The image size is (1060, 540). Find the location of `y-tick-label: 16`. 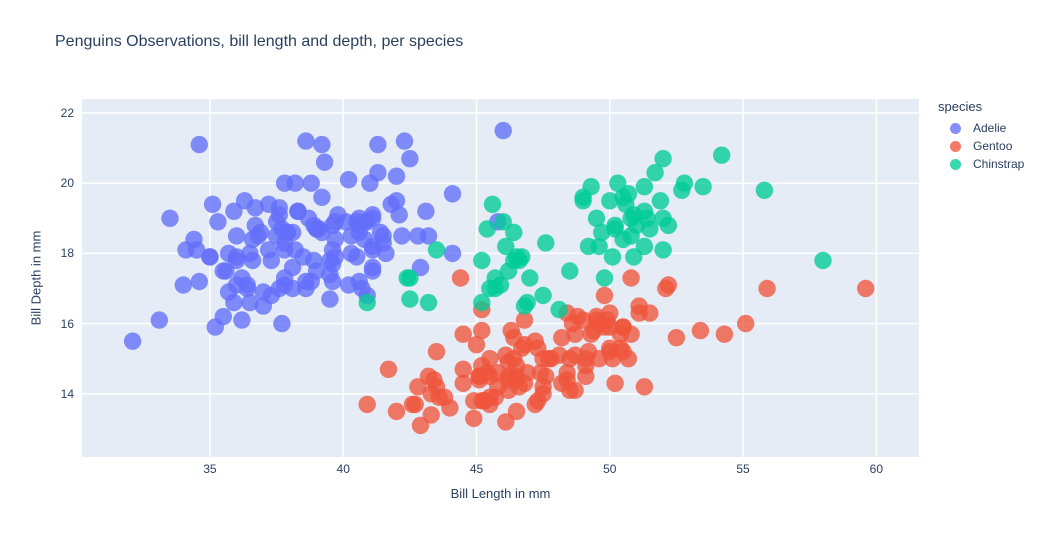

y-tick-label: 16 is located at coordinates (67, 323).